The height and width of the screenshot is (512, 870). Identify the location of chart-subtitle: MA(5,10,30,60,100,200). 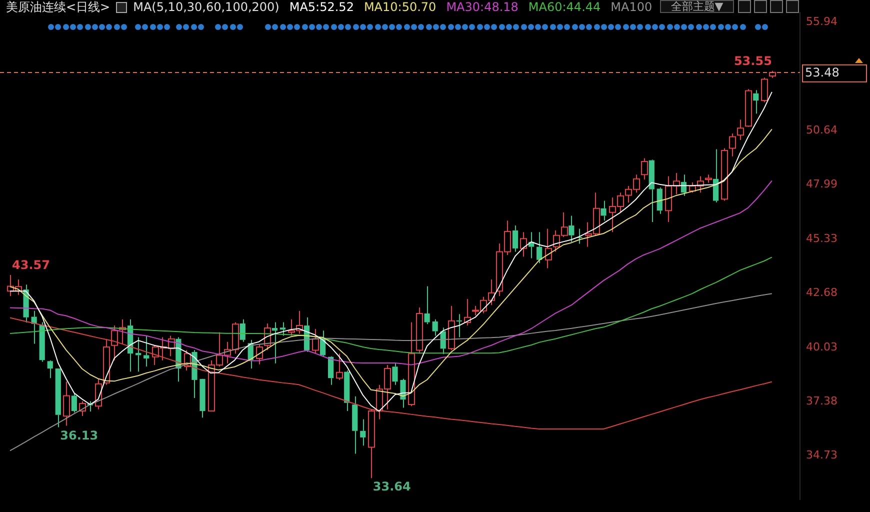
(206, 7).